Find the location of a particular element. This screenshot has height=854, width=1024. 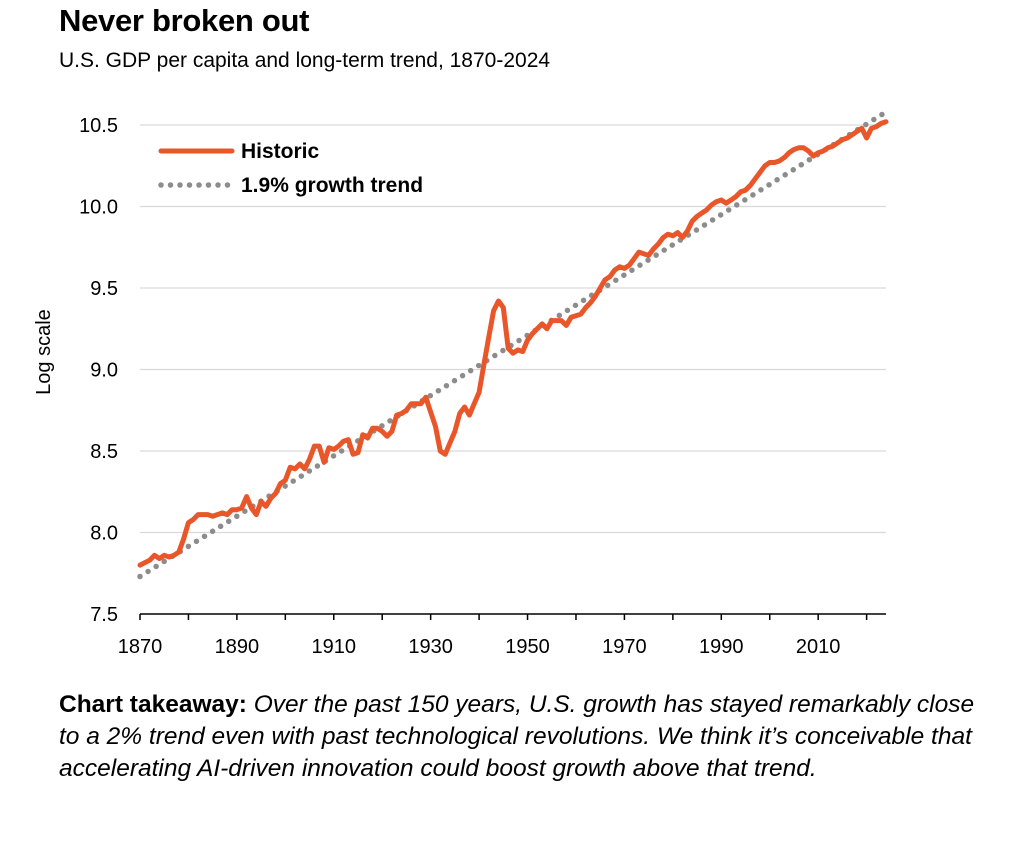

x-axis-tick-labels: 1870 1890 1910 1930 1950 1970 1990 2010 is located at coordinates (479, 647).